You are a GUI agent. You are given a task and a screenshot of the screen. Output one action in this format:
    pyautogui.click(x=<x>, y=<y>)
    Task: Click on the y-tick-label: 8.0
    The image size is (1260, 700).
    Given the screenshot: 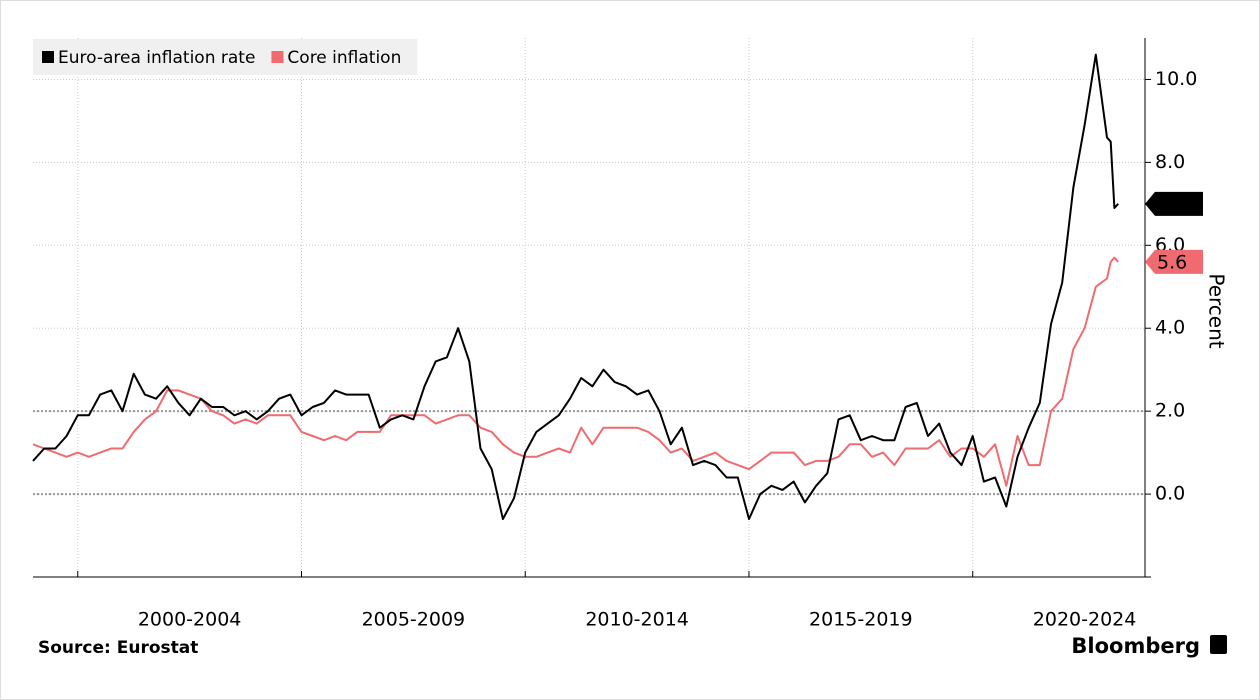 What is the action you would take?
    pyautogui.click(x=1170, y=162)
    